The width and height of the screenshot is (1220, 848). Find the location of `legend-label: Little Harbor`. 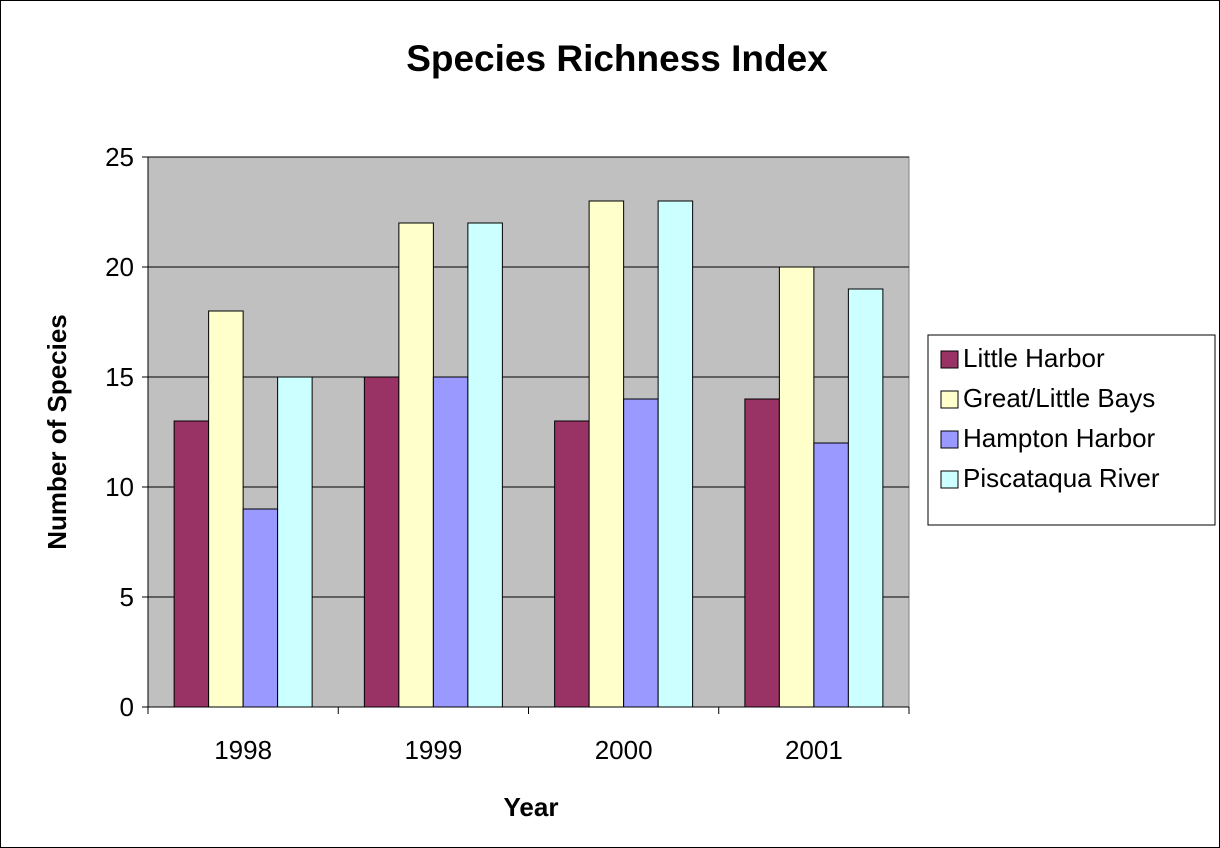

legend-label: Little Harbor is located at coordinates (1034, 358).